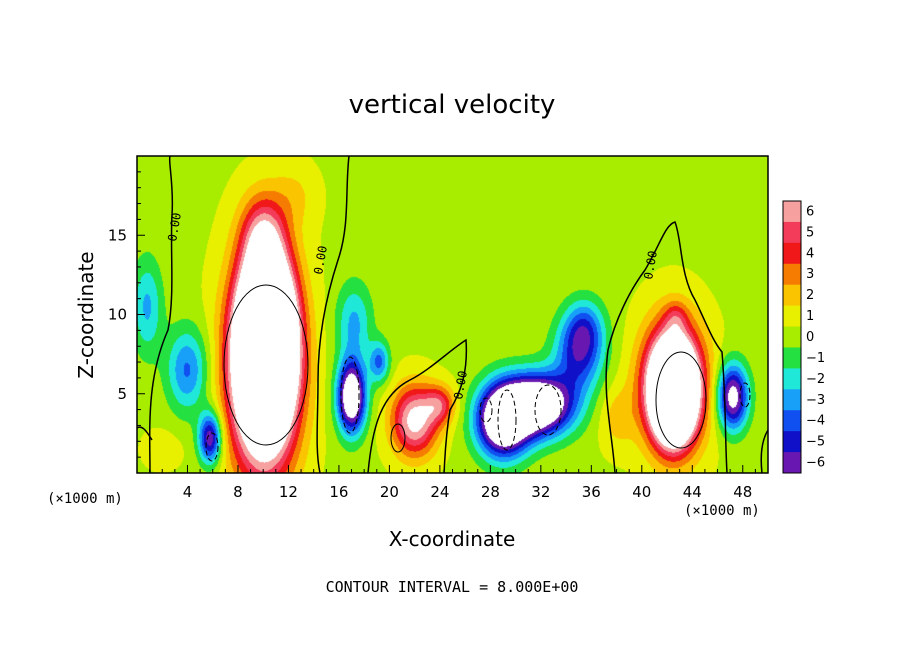  I want to click on colorbar-label: −4, so click(815, 421).